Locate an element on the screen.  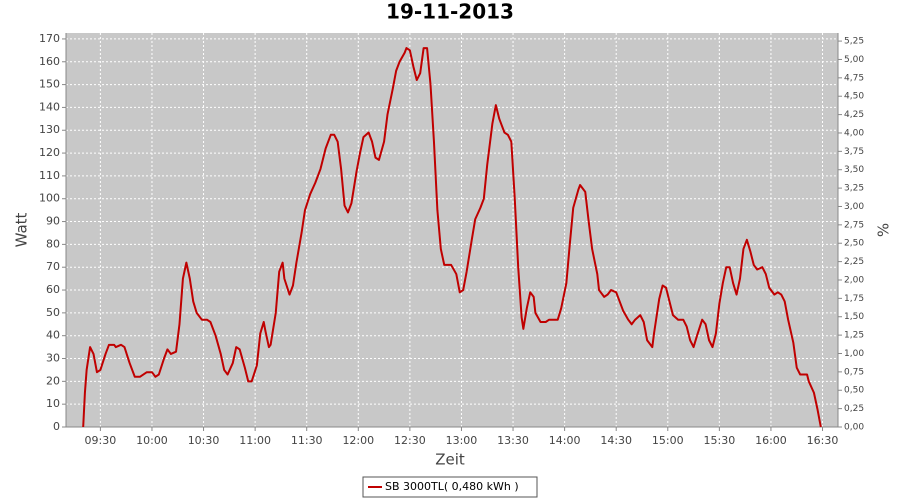
x-tick-label: 16:30 is located at coordinates (823, 440).